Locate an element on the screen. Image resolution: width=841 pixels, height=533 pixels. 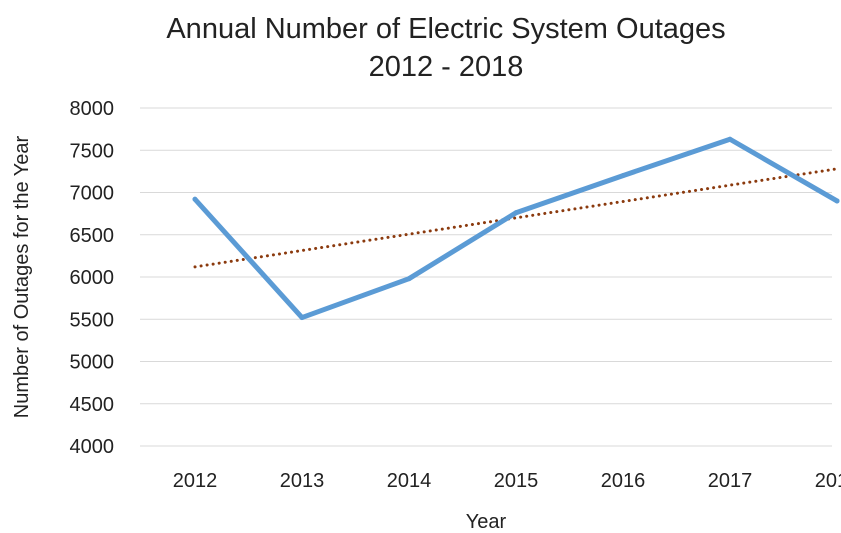
y-axis-ticks: 4000 4500 5000 5500 6000 6500 7000 7500 8000 is located at coordinates (92, 278).